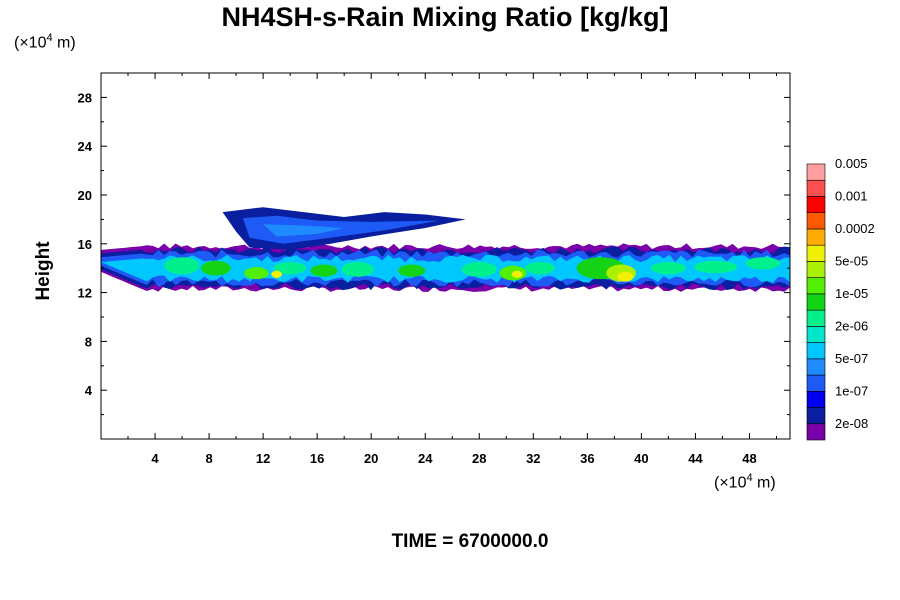 This screenshot has width=900, height=600. I want to click on x-tick-label: 8, so click(208, 458).